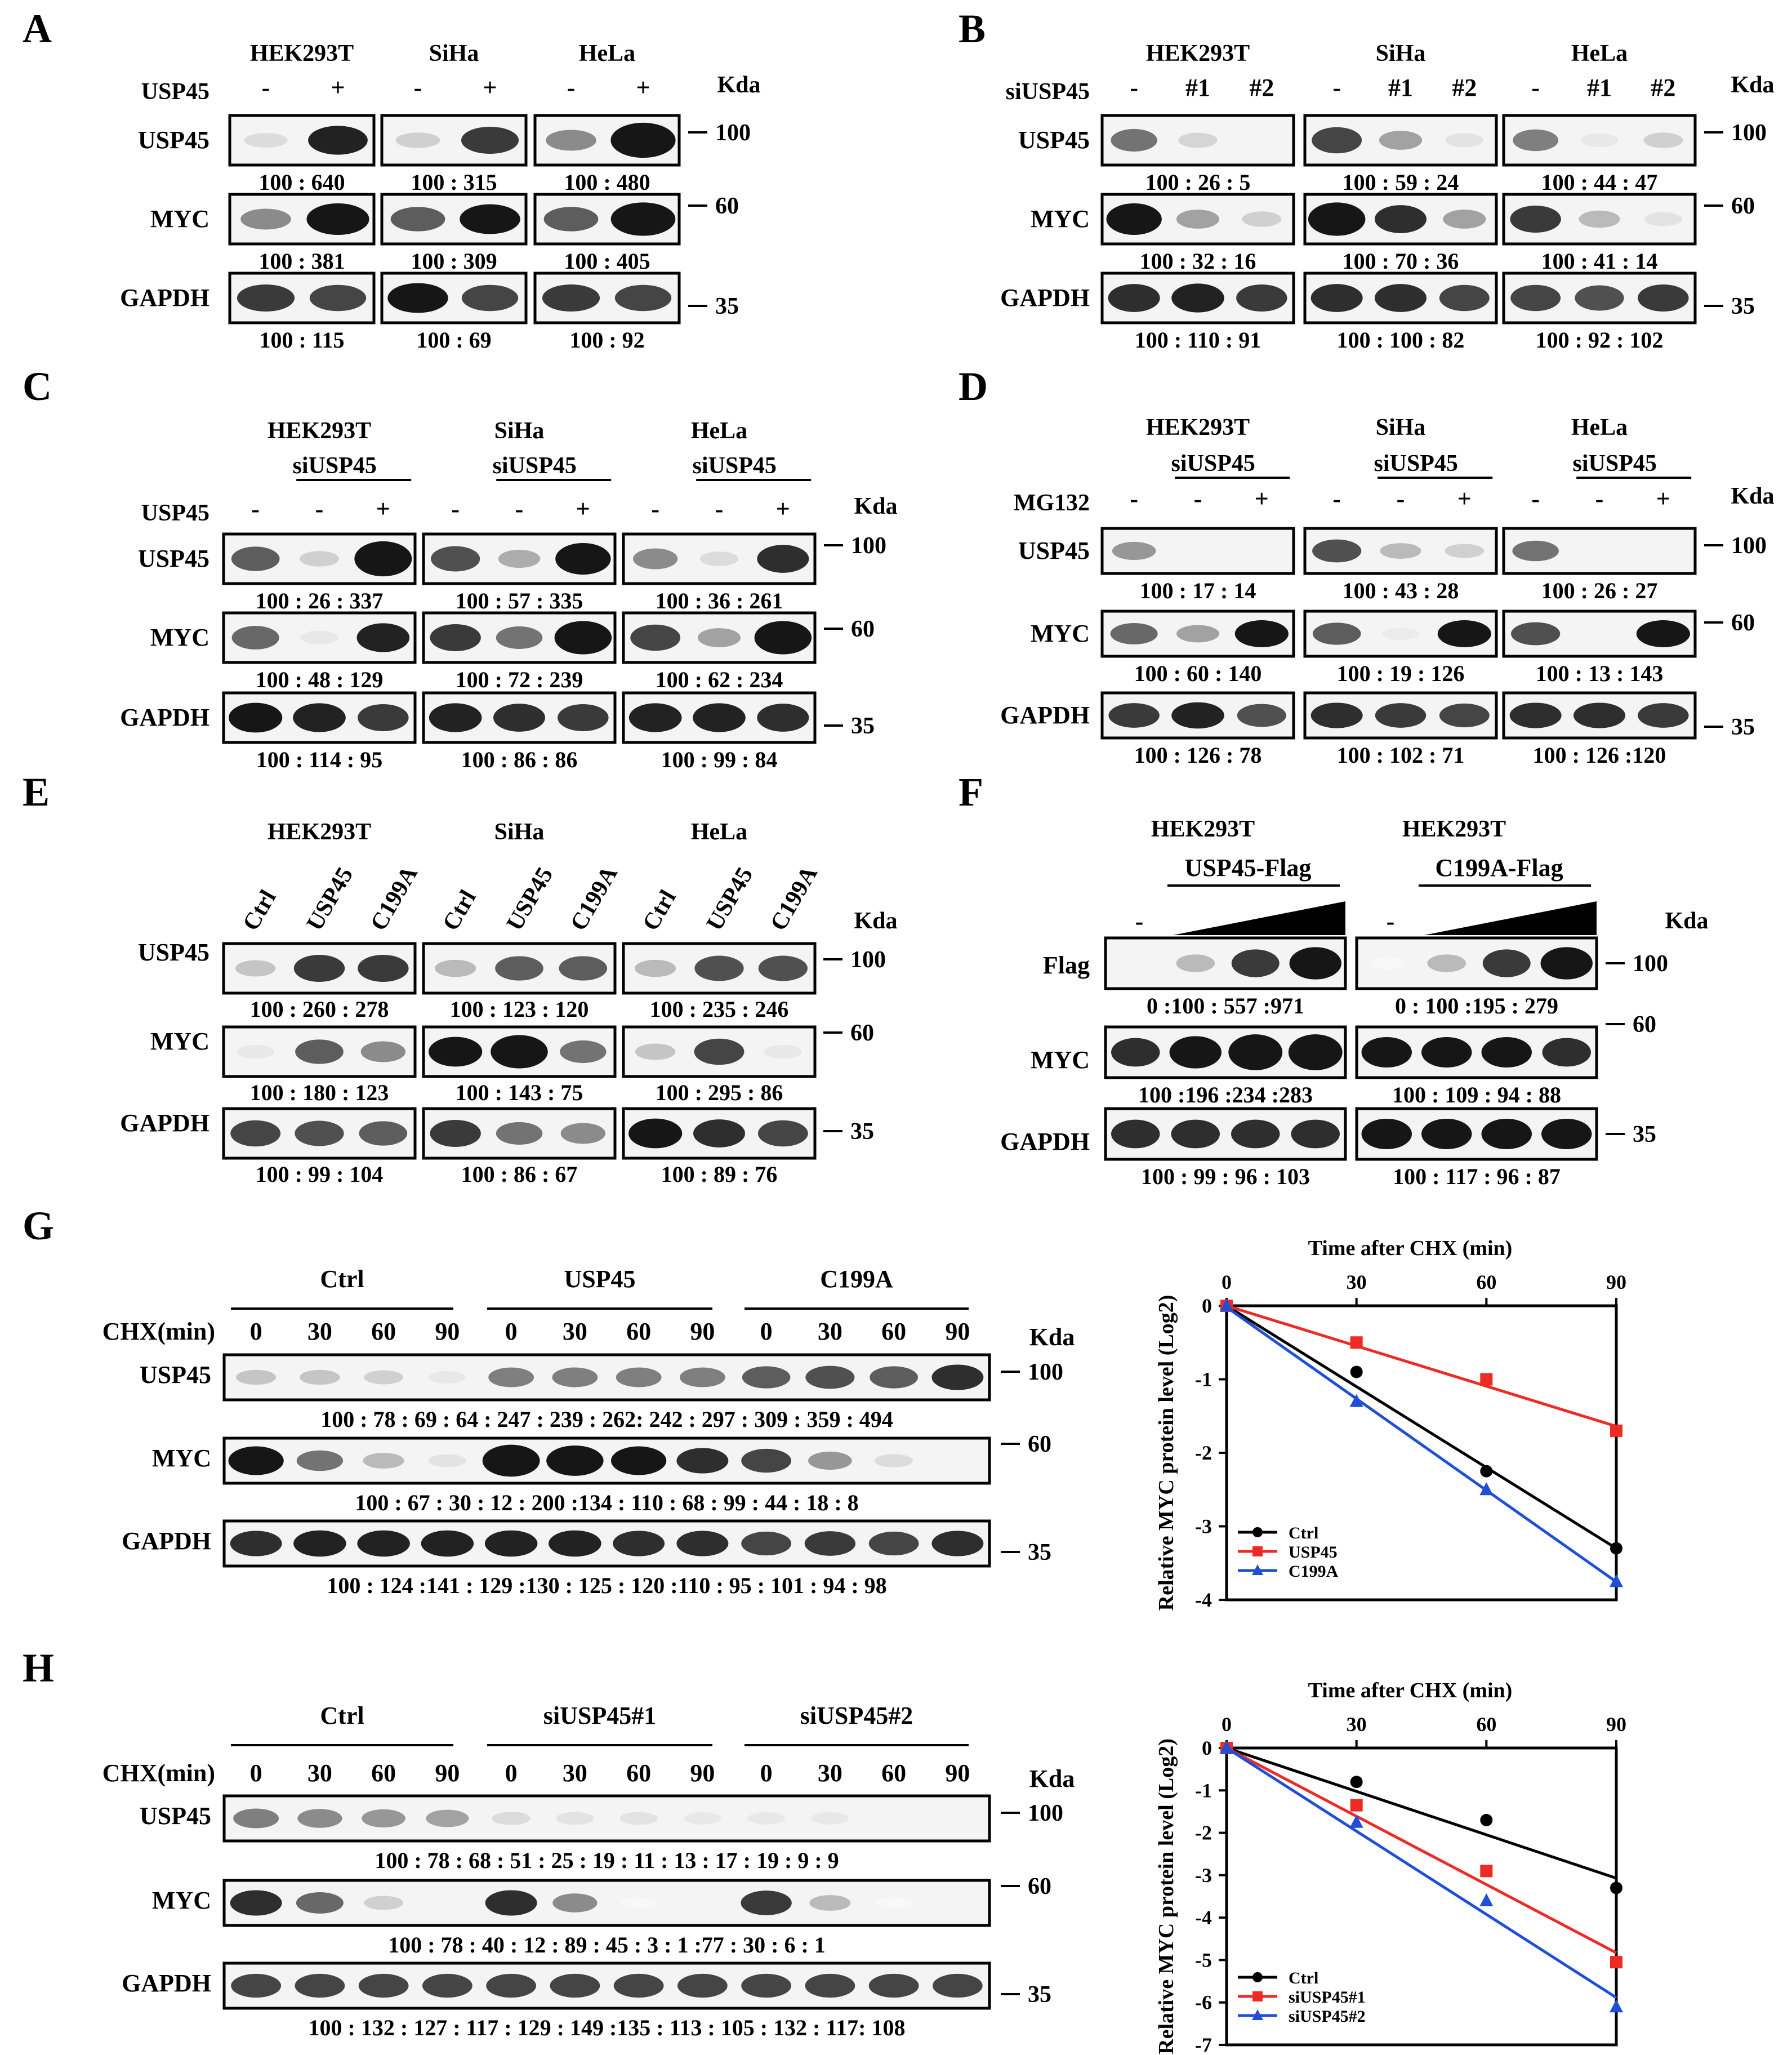  What do you see at coordinates (319, 760) in the screenshot?
I see `quantification: 100 : 114 : 95` at bounding box center [319, 760].